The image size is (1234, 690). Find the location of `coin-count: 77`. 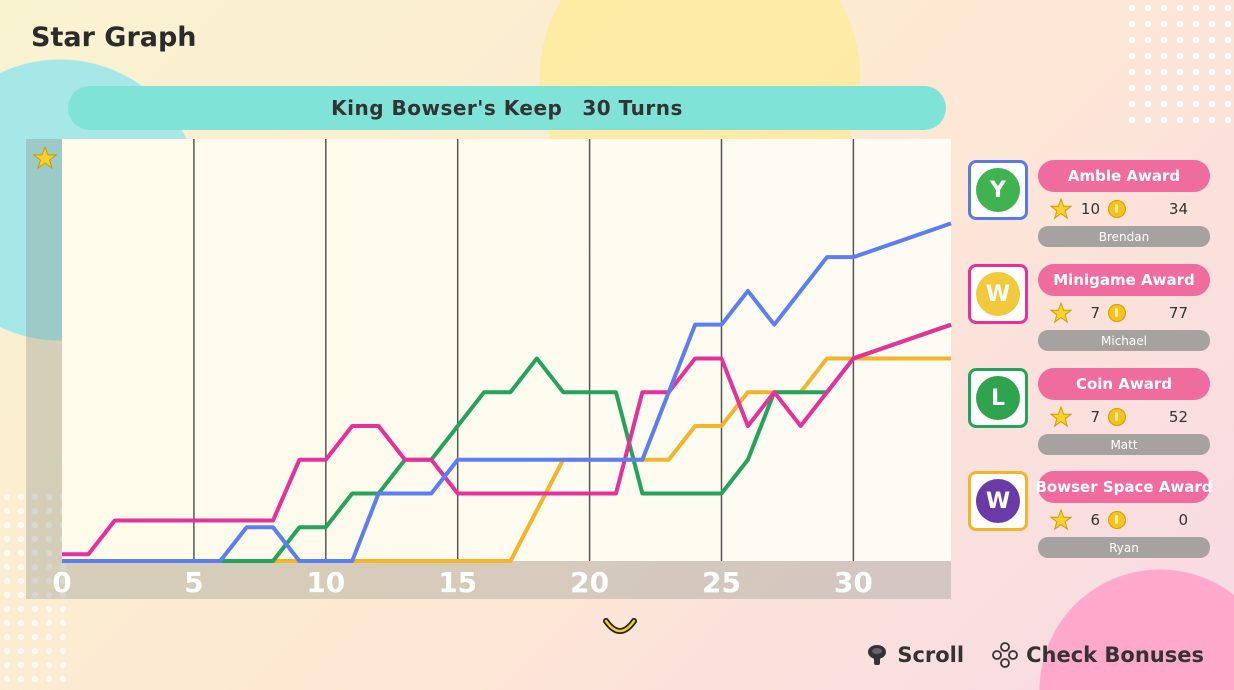

coin-count: 77 is located at coordinates (1178, 313).